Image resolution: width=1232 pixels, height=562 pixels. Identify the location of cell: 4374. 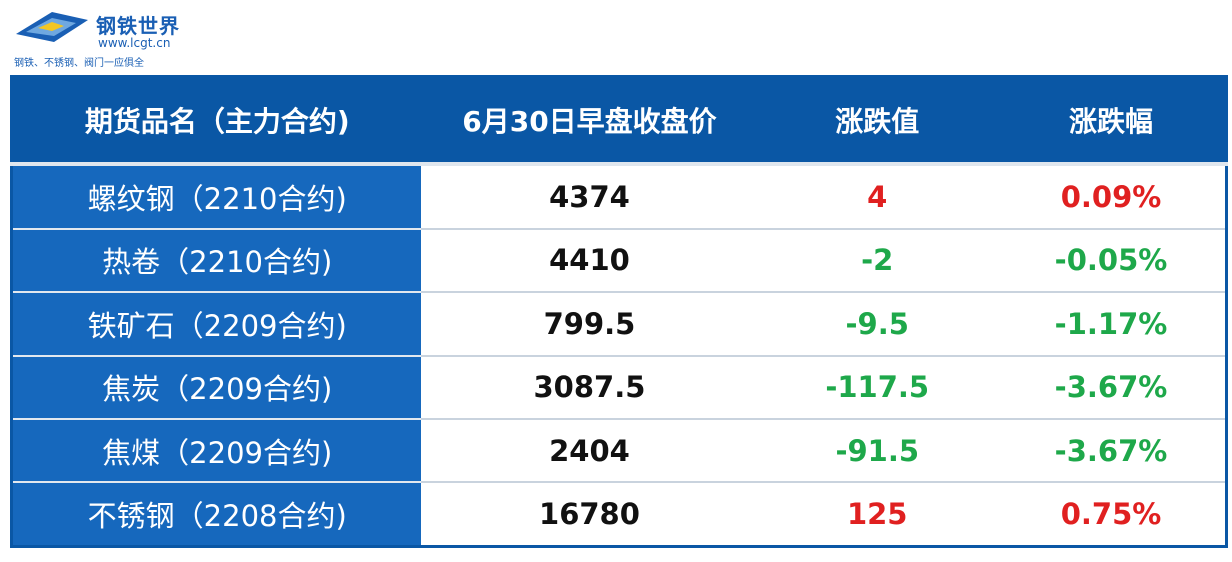
(589, 197).